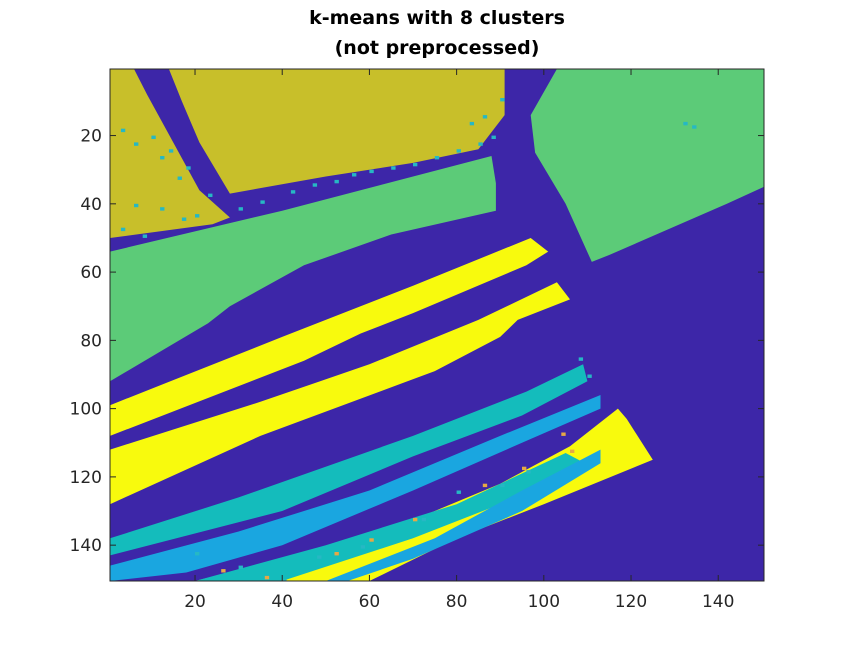  Describe the element at coordinates (370, 602) in the screenshot. I see `x-tick-label: 60` at that location.